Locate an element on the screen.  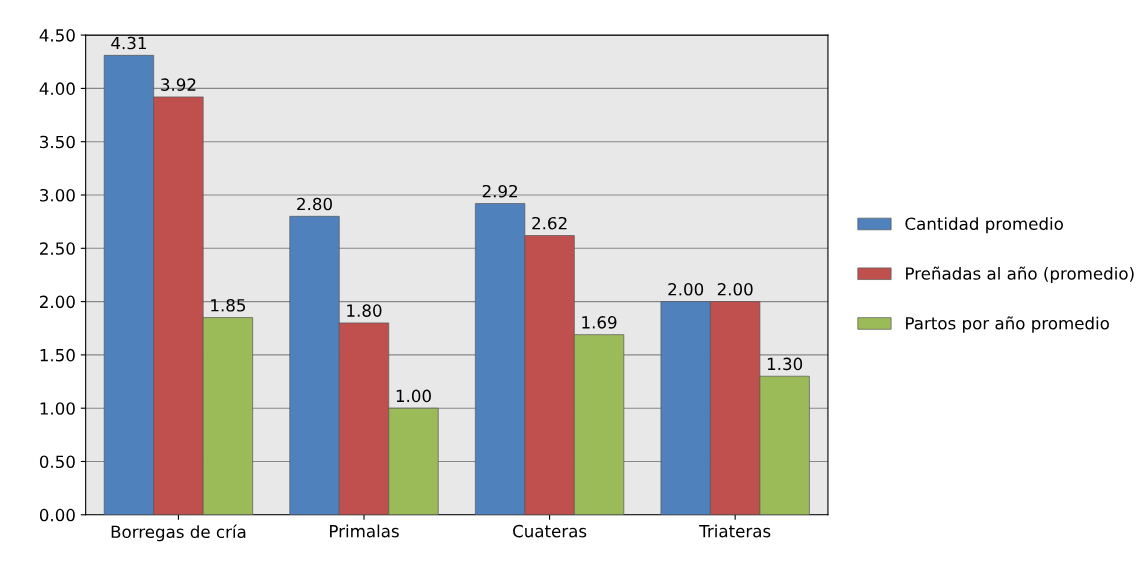
x-tick-label: Triateras is located at coordinates (735, 531).